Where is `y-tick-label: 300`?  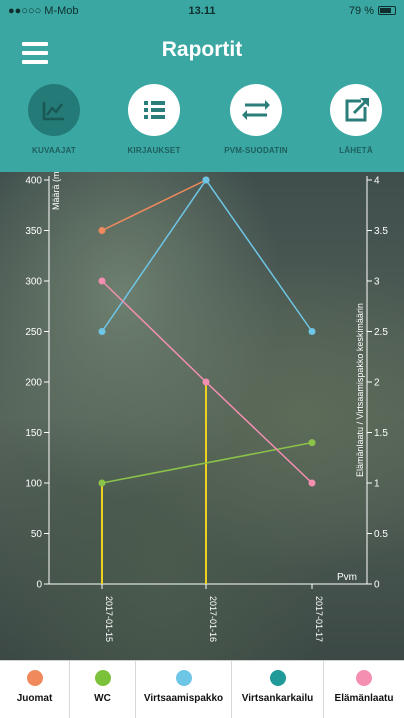 y-tick-label: 300 is located at coordinates (33, 282).